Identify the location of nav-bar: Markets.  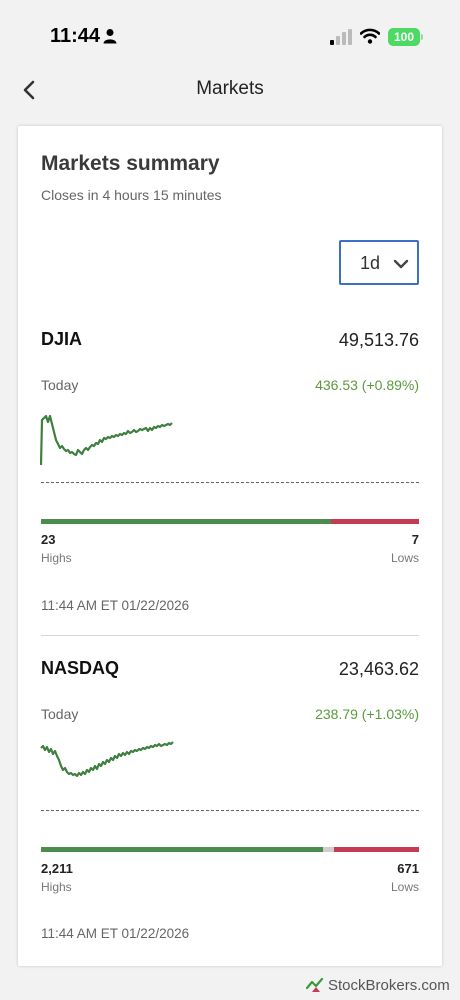
(230, 93).